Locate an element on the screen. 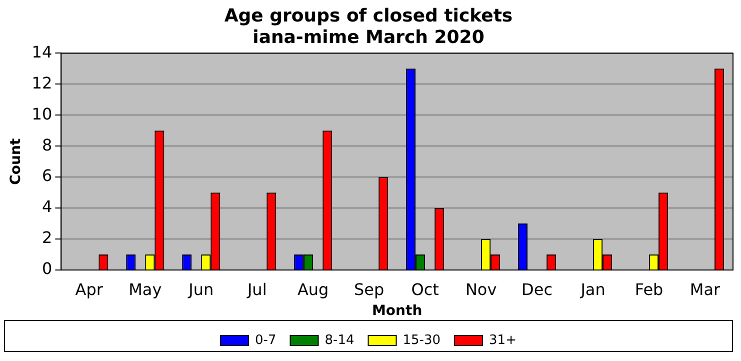 Image resolution: width=741 pixels, height=361 pixels. y-tick-label: 14 is located at coordinates (42, 52).